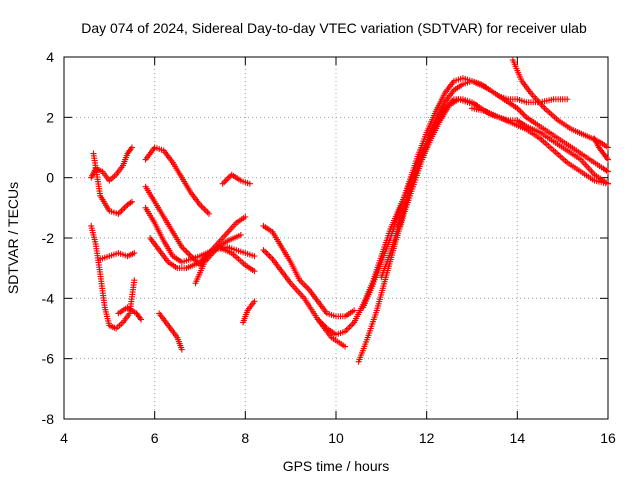 This screenshot has width=640, height=480. What do you see at coordinates (336, 438) in the screenshot?
I see `x-tick-label: 10` at bounding box center [336, 438].